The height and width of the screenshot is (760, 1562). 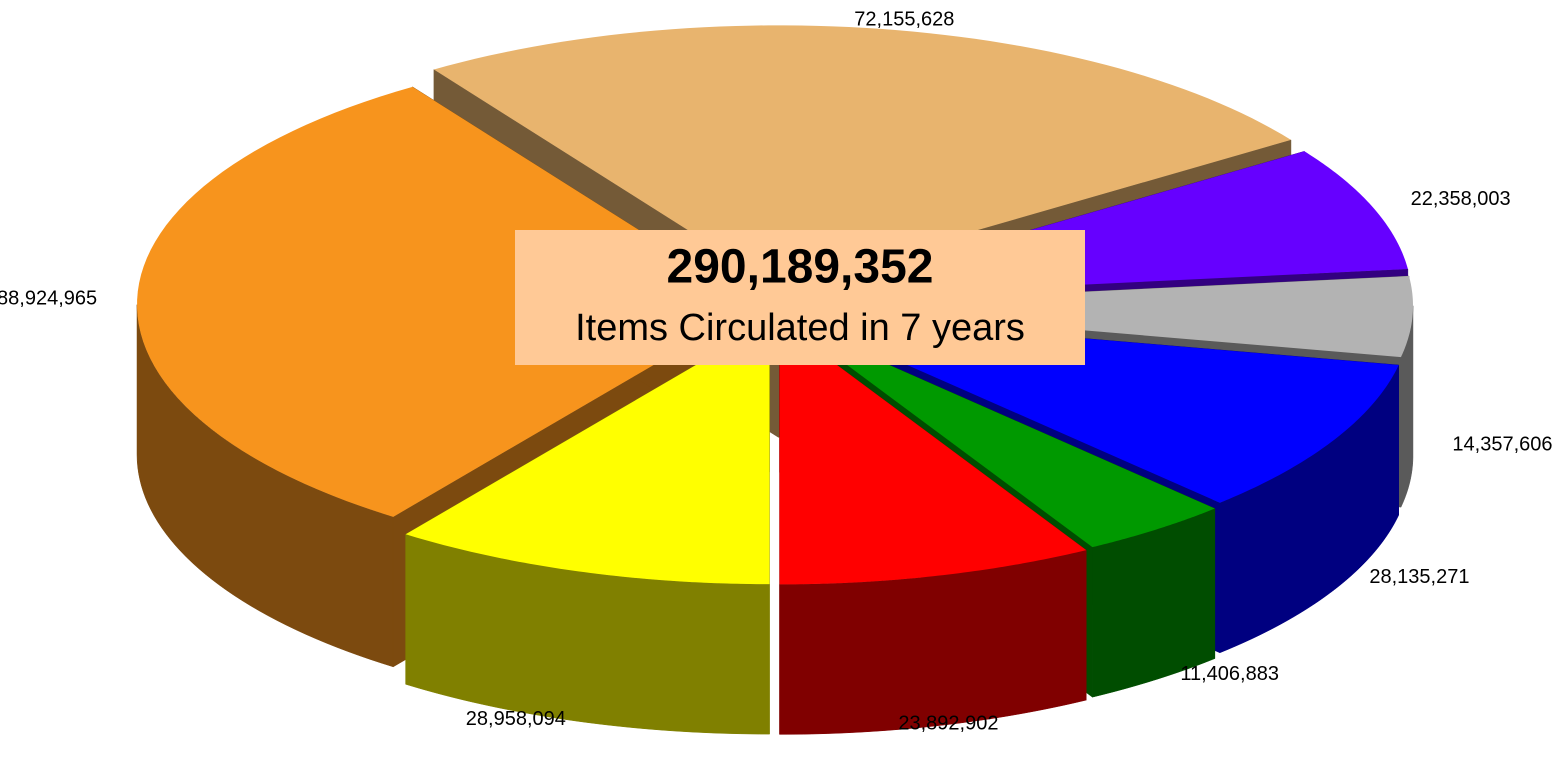 I want to click on center-subtitle: Items Circulated in 7 years, so click(x=800, y=328).